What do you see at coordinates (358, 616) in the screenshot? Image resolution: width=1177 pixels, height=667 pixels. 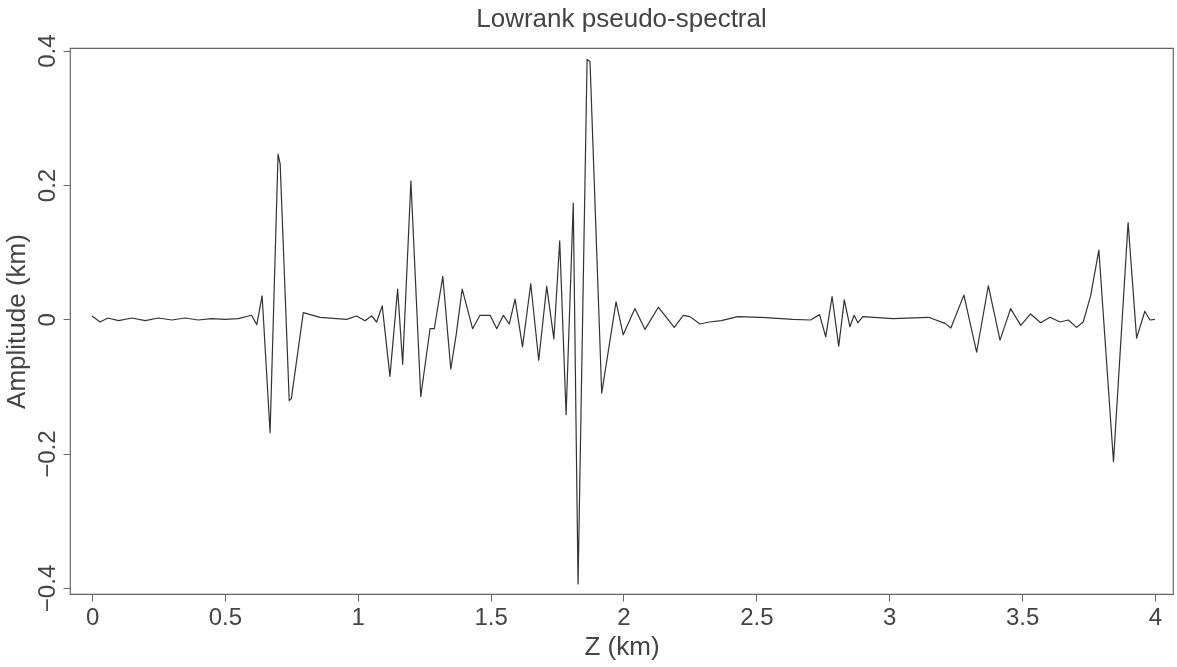 I see `x-tick-label: 1` at bounding box center [358, 616].